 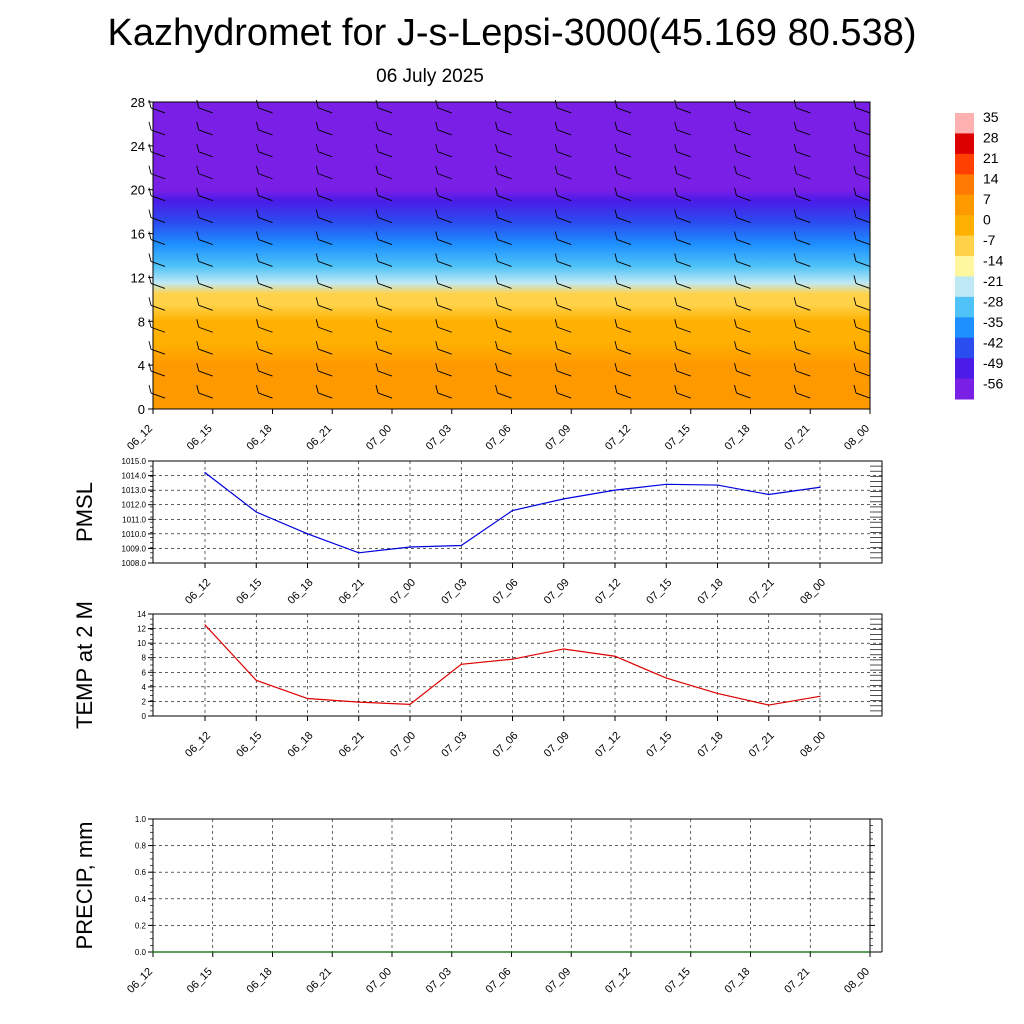 What do you see at coordinates (711, 592) in the screenshot?
I see `pmsl-x-tick-label: 07_18` at bounding box center [711, 592].